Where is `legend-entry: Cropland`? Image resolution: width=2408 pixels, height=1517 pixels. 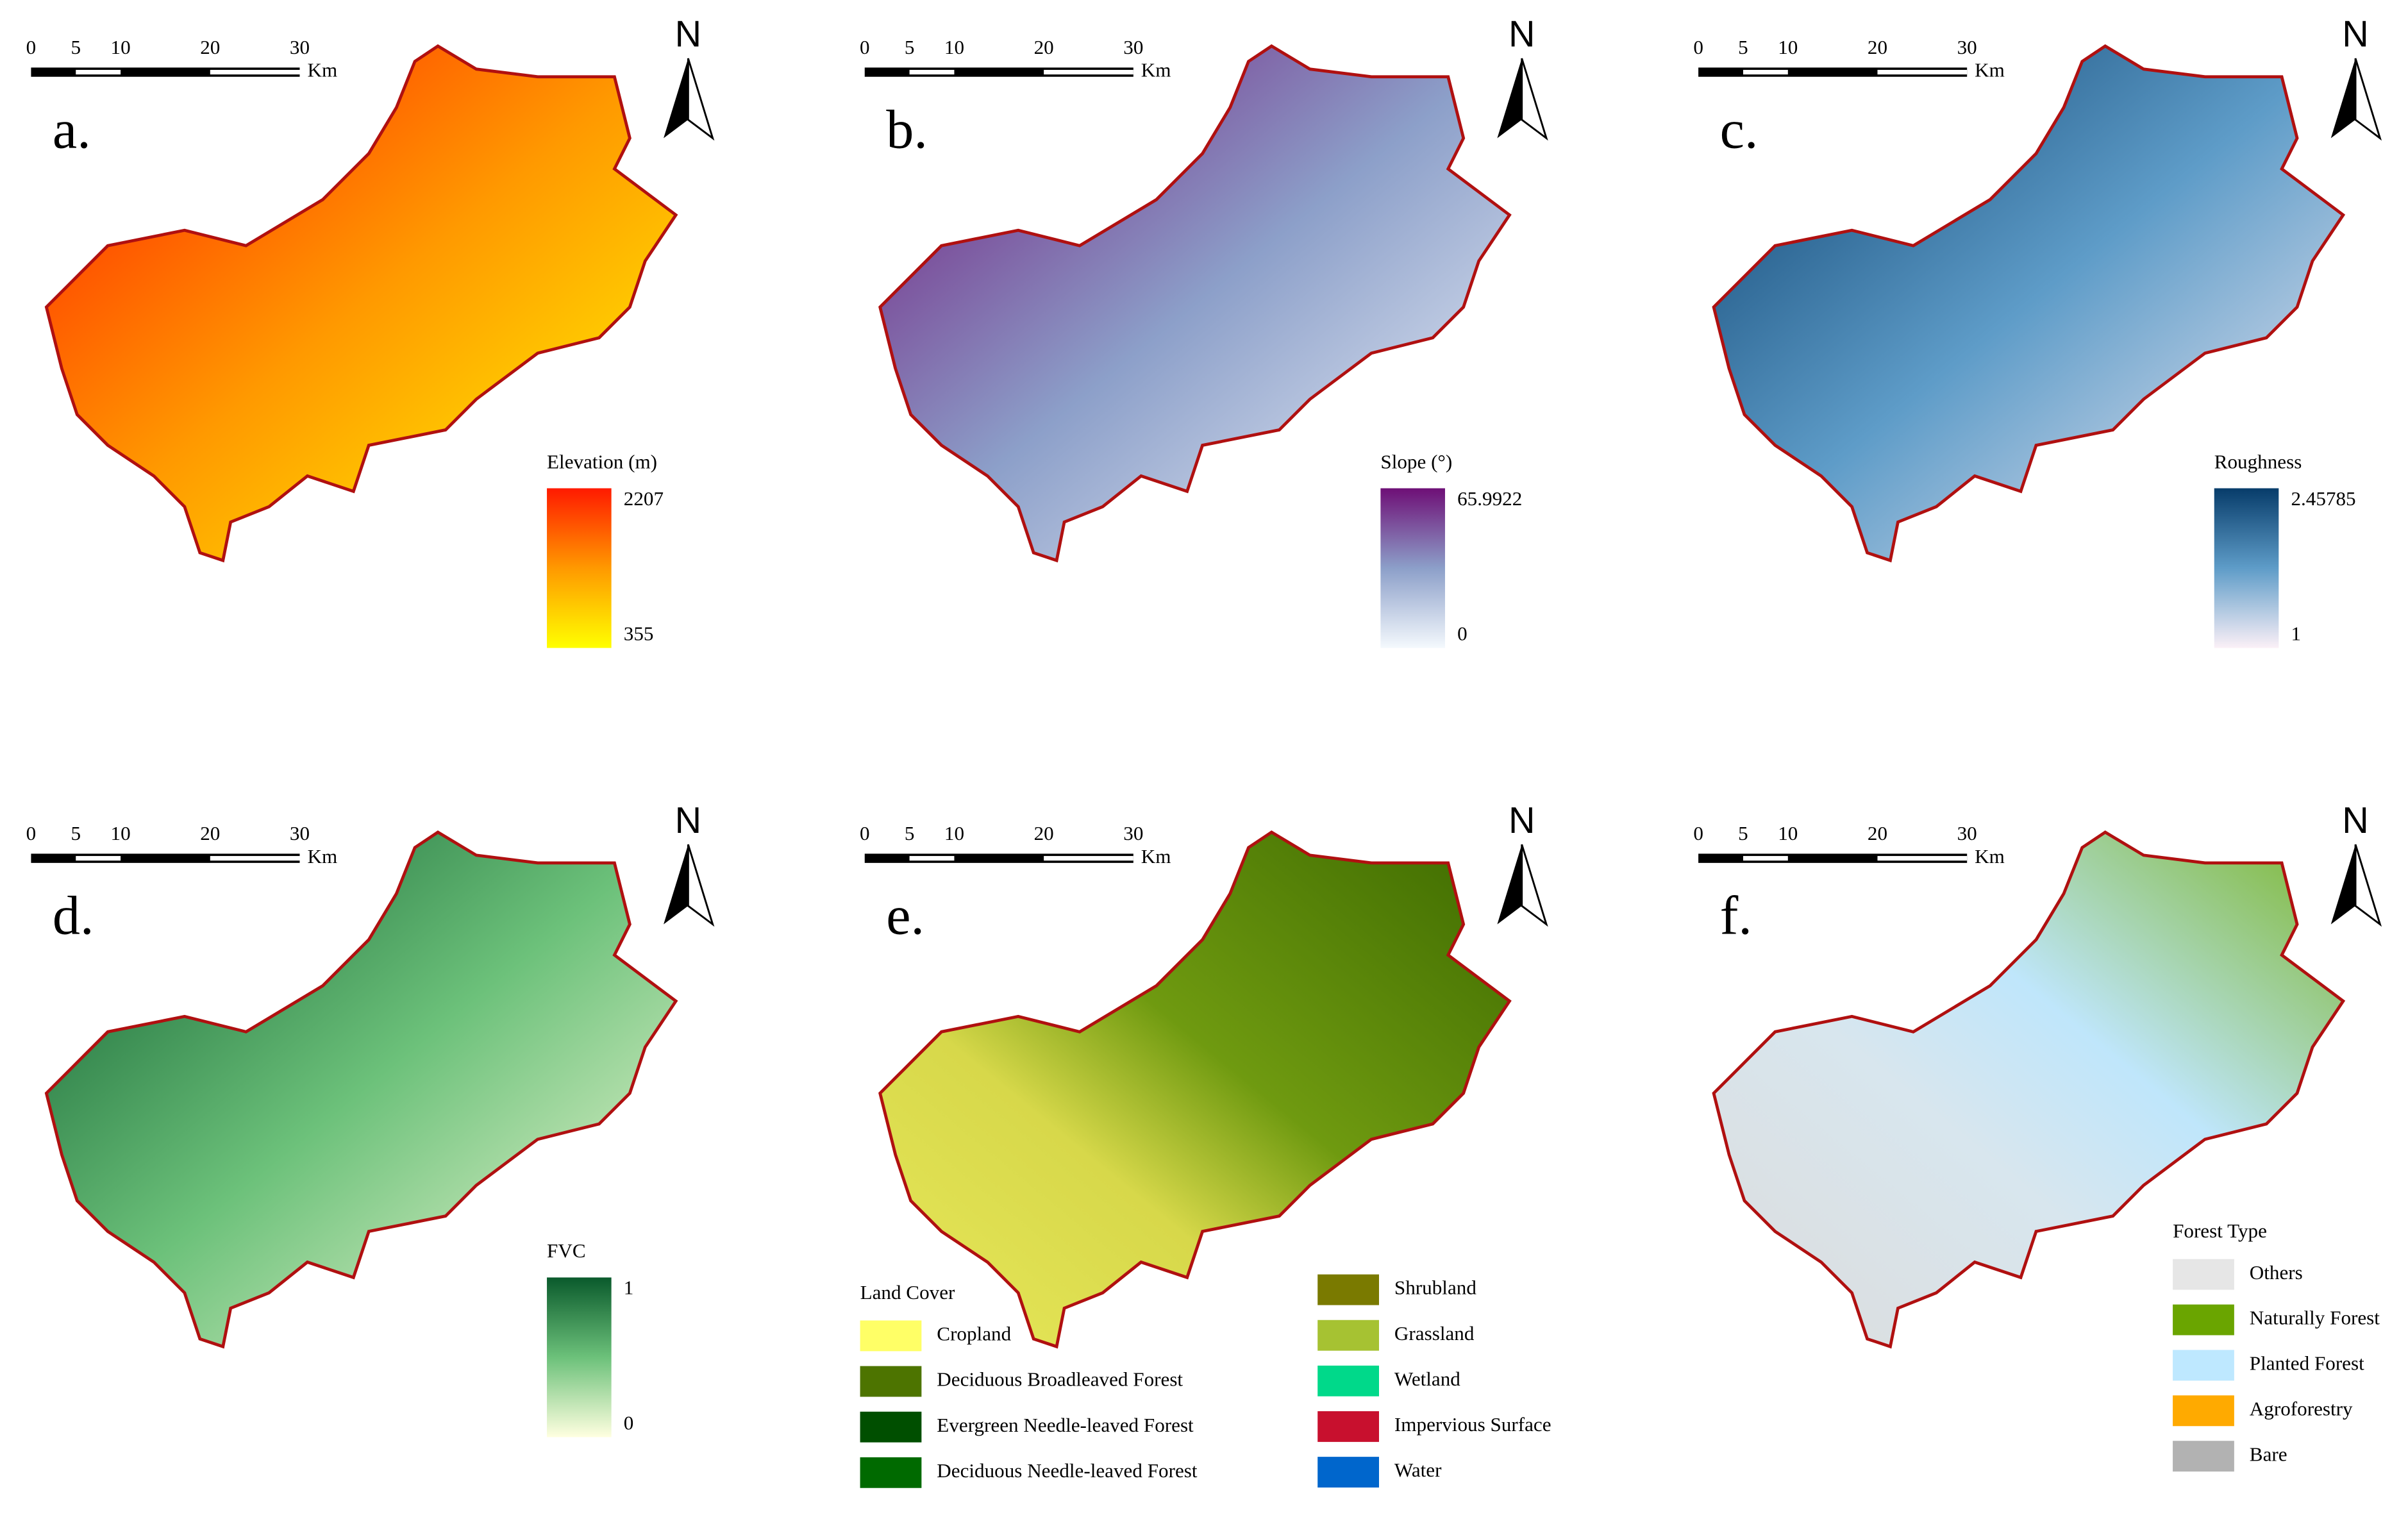 legend-entry: Cropland is located at coordinates (974, 1334).